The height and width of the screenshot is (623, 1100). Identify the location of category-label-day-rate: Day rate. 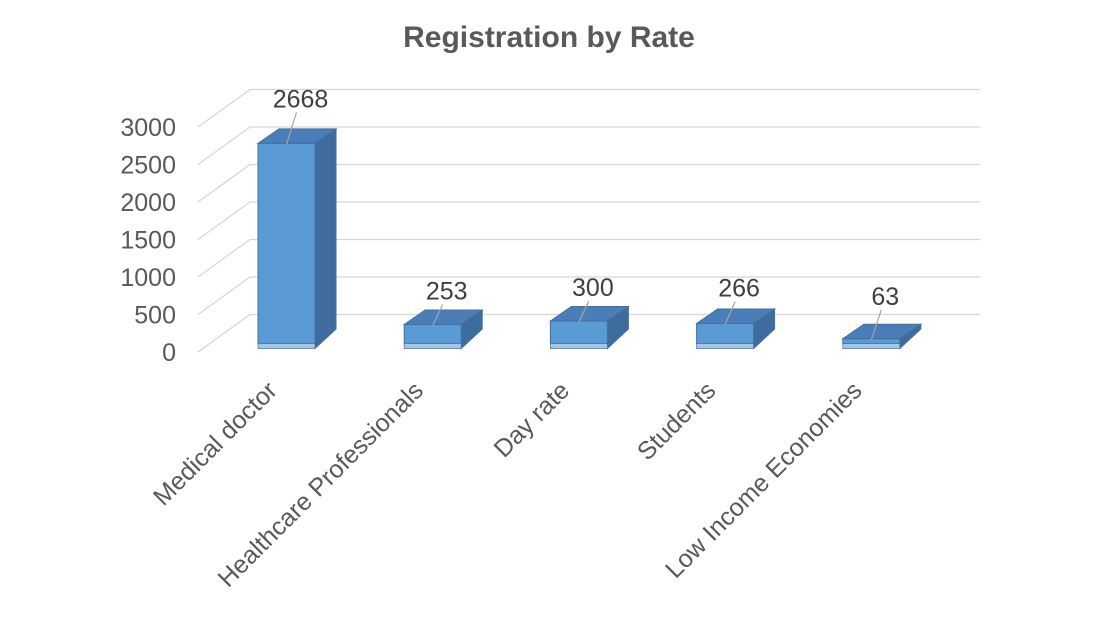
(532, 419).